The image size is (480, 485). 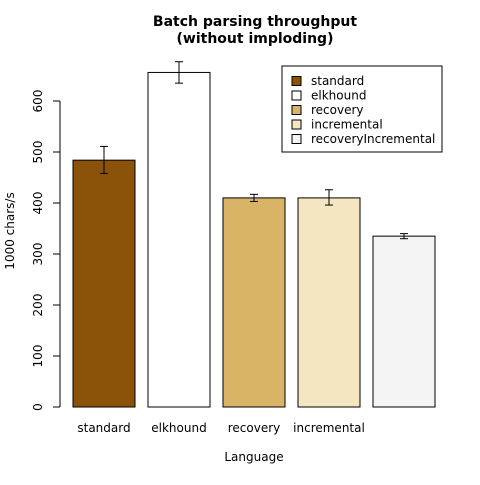 I want to click on bar-elkhound, so click(x=179, y=239).